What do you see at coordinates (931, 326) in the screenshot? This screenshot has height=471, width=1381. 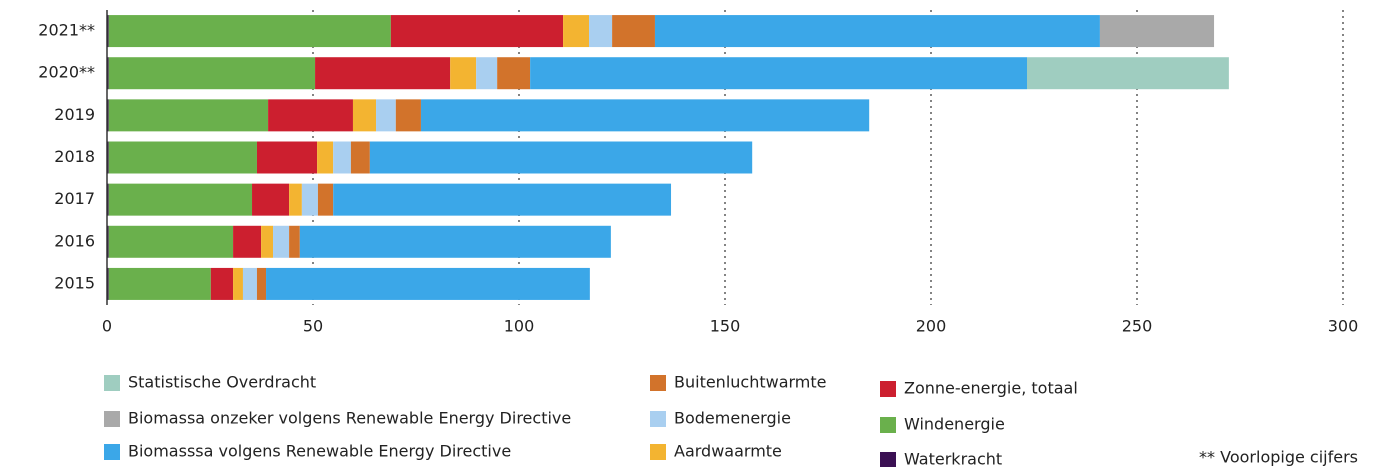 I see `x-tick-label: 200` at bounding box center [931, 326].